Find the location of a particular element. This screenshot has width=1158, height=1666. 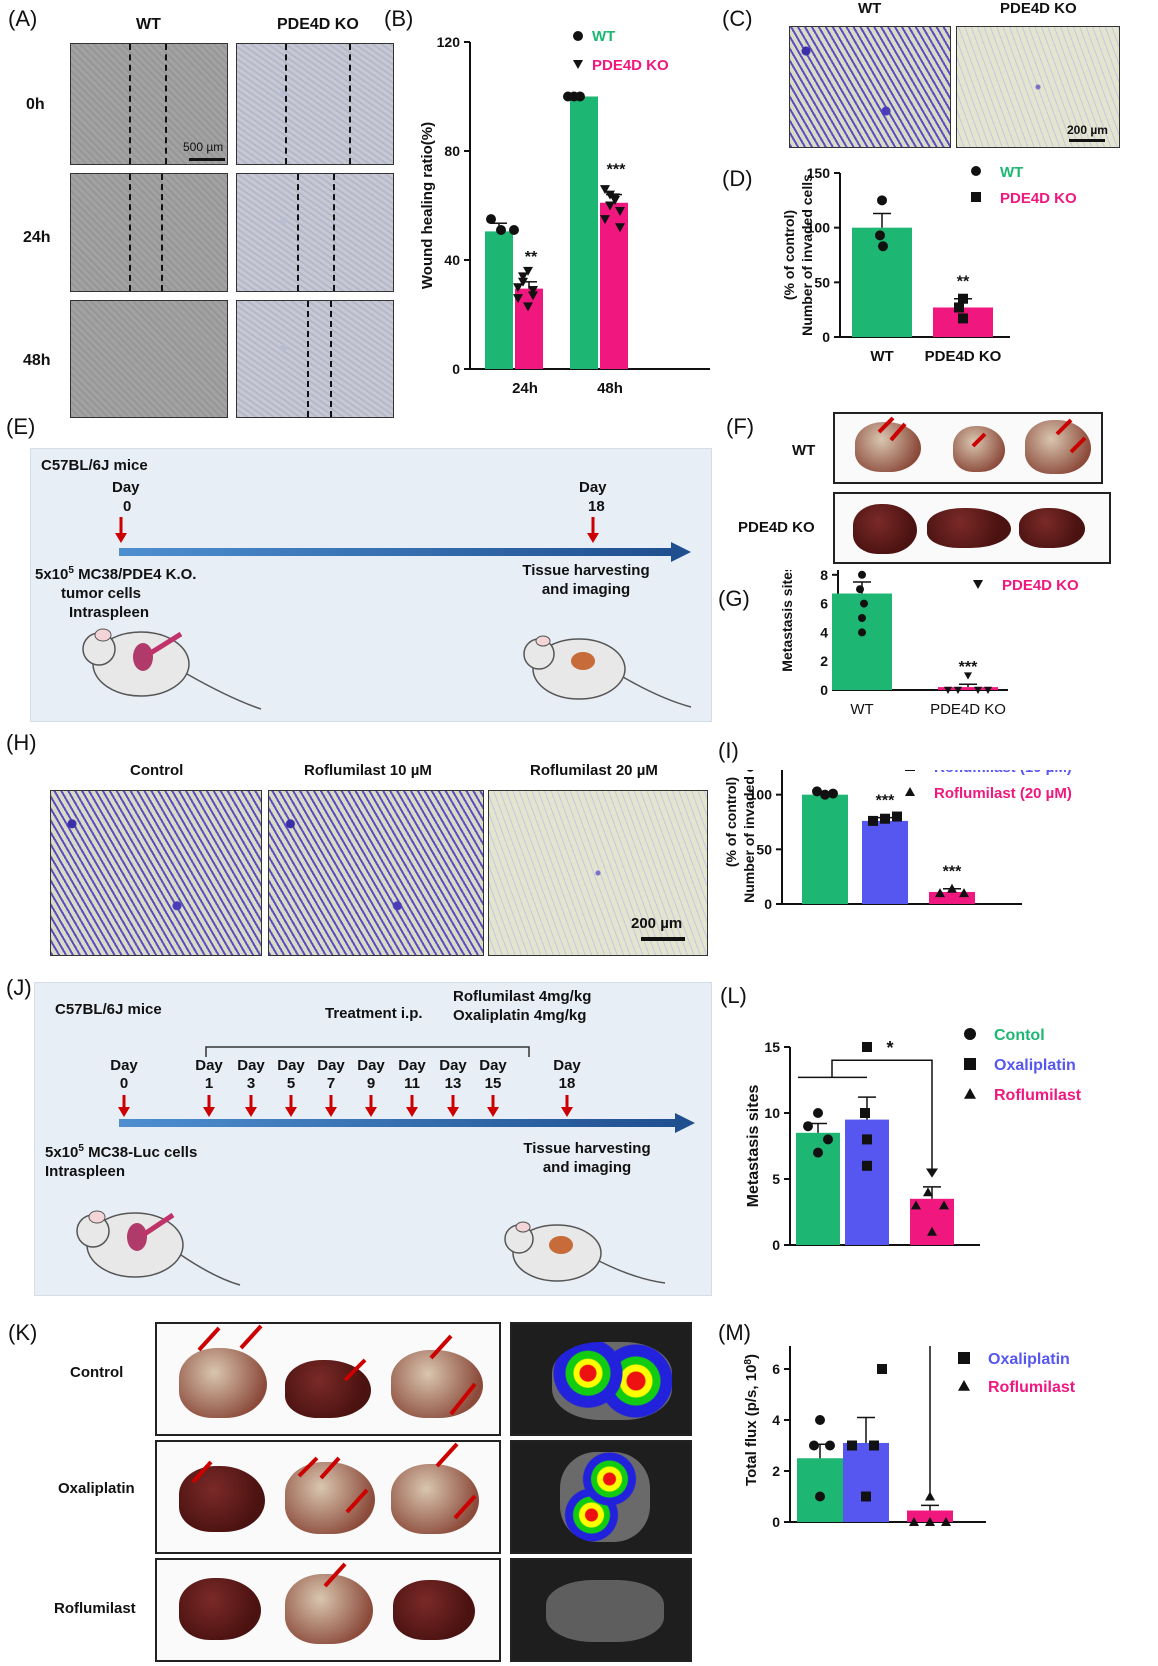

chart-D-legend-label: WT is located at coordinates (1011, 172).